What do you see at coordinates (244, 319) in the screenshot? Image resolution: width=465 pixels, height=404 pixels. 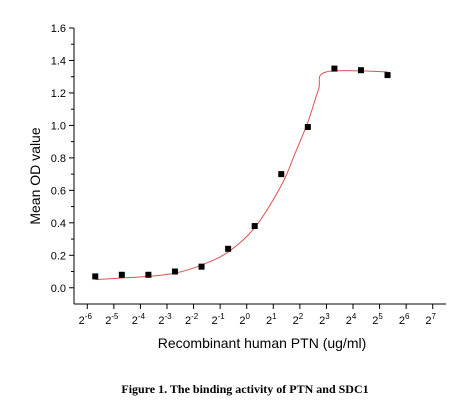 I see `x-tick-label: 20` at bounding box center [244, 319].